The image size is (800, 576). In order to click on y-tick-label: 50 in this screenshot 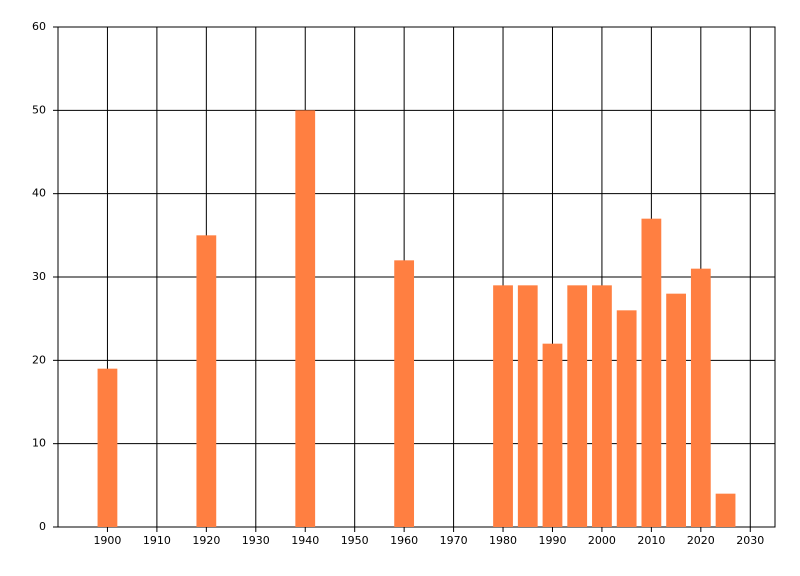, I will do `click(39, 109)`.